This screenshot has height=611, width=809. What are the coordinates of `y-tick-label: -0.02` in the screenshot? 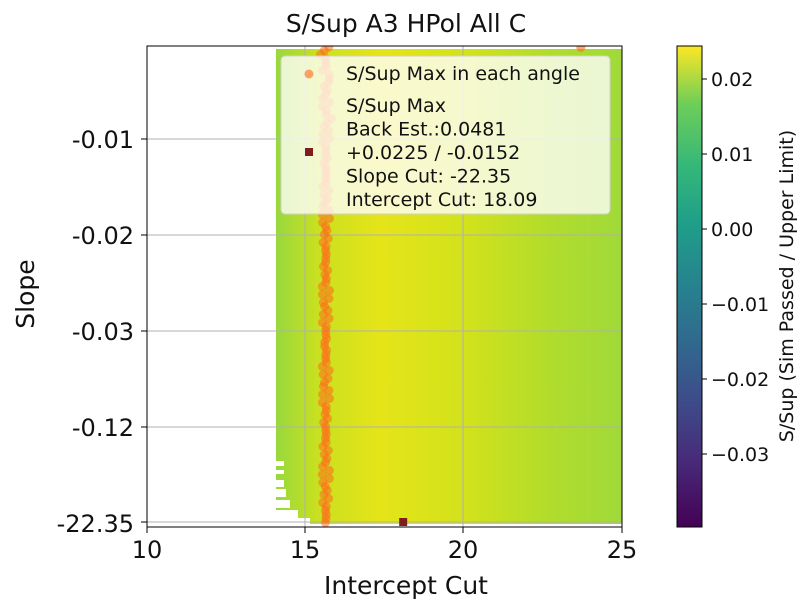 It's located at (103, 236).